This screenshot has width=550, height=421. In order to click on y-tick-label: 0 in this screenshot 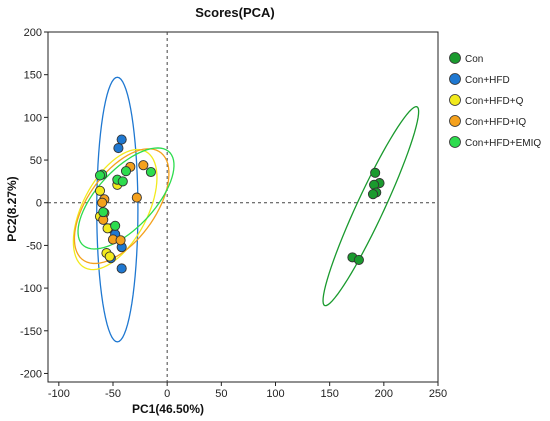, I will do `click(39, 204)`.